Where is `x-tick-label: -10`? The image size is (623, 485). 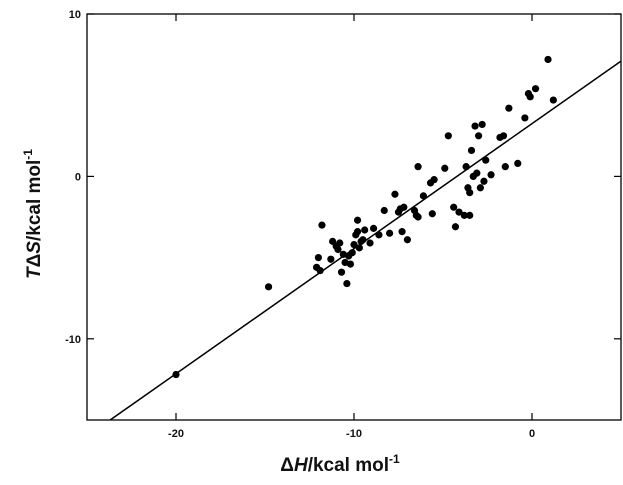 x-tick-label: -10 is located at coordinates (354, 434).